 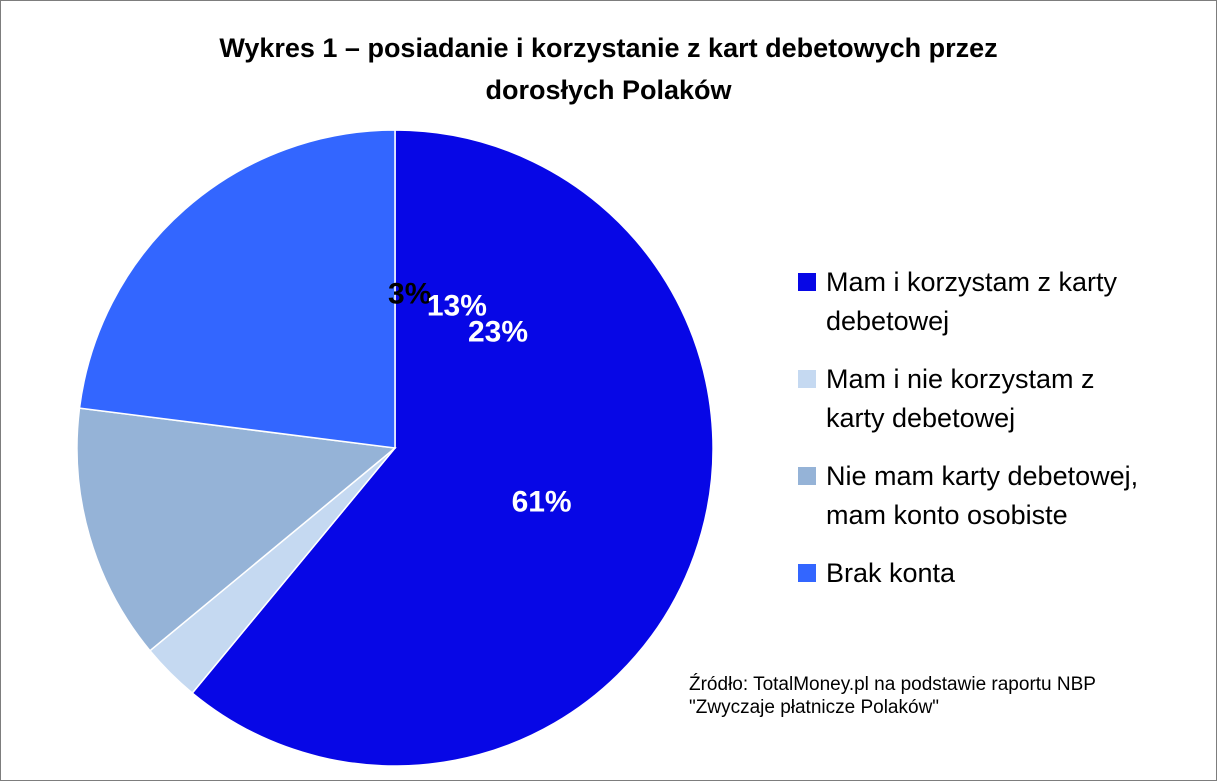 I want to click on legend-label-3: Brak konta, so click(x=891, y=573).